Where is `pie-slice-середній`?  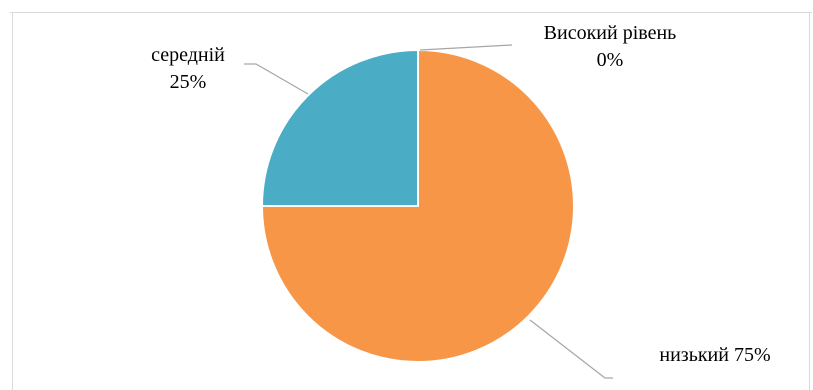
pie-slice-середній is located at coordinates (339, 127).